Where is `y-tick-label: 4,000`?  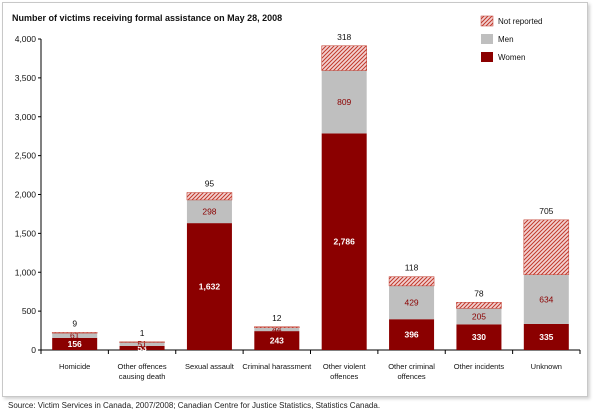 y-tick-label: 4,000 is located at coordinates (26, 39).